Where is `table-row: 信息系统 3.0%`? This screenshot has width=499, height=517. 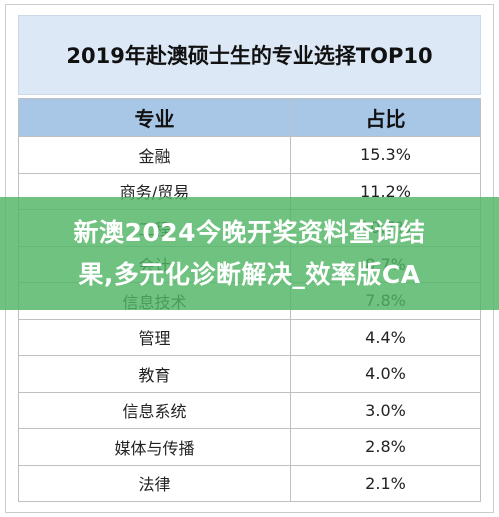 table-row: 信息系统 3.0% is located at coordinates (249, 410).